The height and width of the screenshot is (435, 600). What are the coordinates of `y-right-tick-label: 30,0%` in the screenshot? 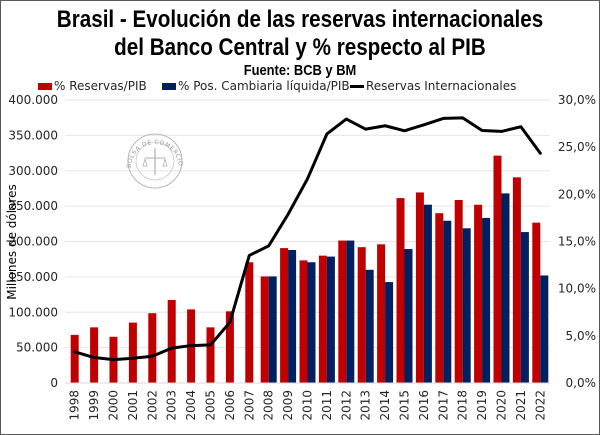 It's located at (577, 100).